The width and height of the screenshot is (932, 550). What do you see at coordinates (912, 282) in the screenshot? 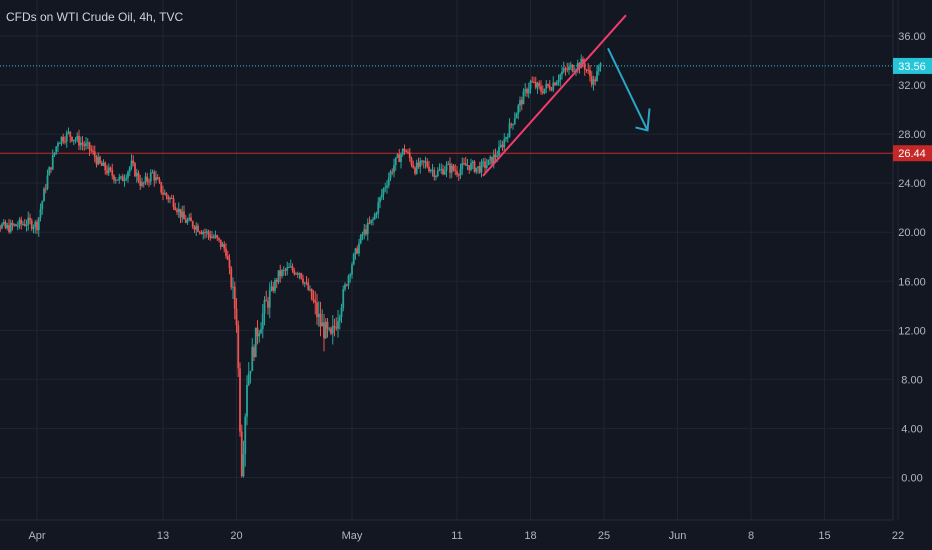
I see `y-tick-label: 16.00` at bounding box center [912, 282].